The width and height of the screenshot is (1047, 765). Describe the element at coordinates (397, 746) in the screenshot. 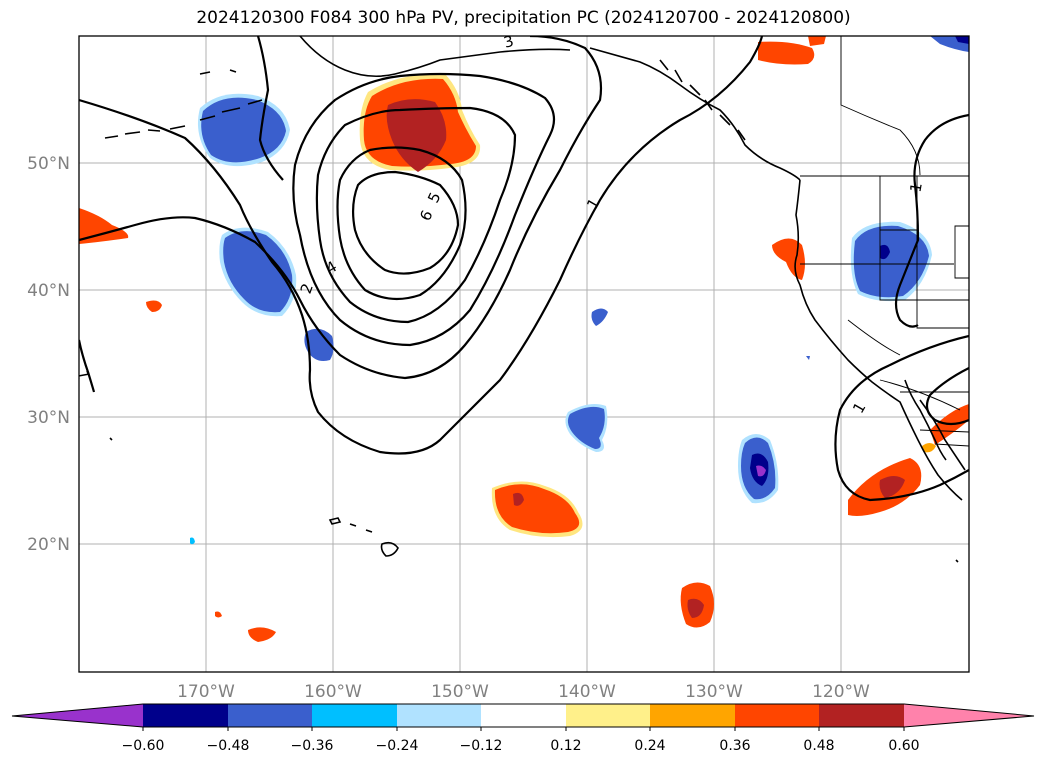

I see `colorbar-tick-label: −0.24` at that location.